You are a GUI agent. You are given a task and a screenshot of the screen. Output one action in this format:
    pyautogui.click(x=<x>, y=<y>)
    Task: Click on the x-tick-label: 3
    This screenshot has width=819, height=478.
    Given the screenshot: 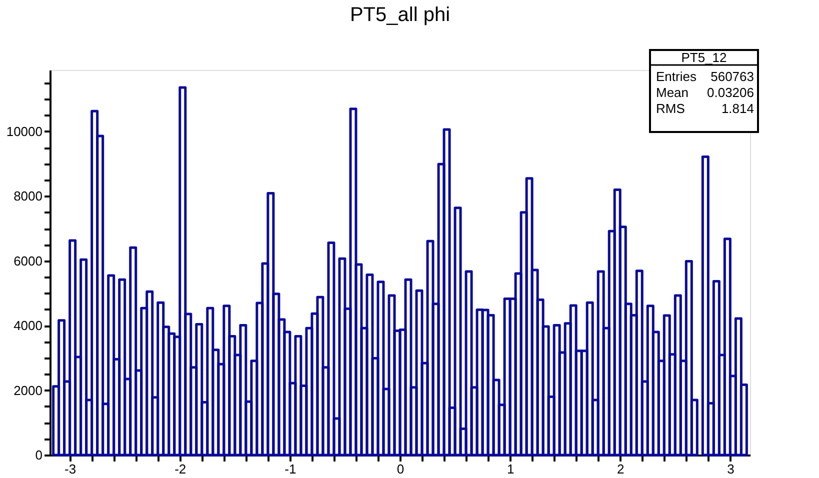 What is the action you would take?
    pyautogui.click(x=730, y=469)
    